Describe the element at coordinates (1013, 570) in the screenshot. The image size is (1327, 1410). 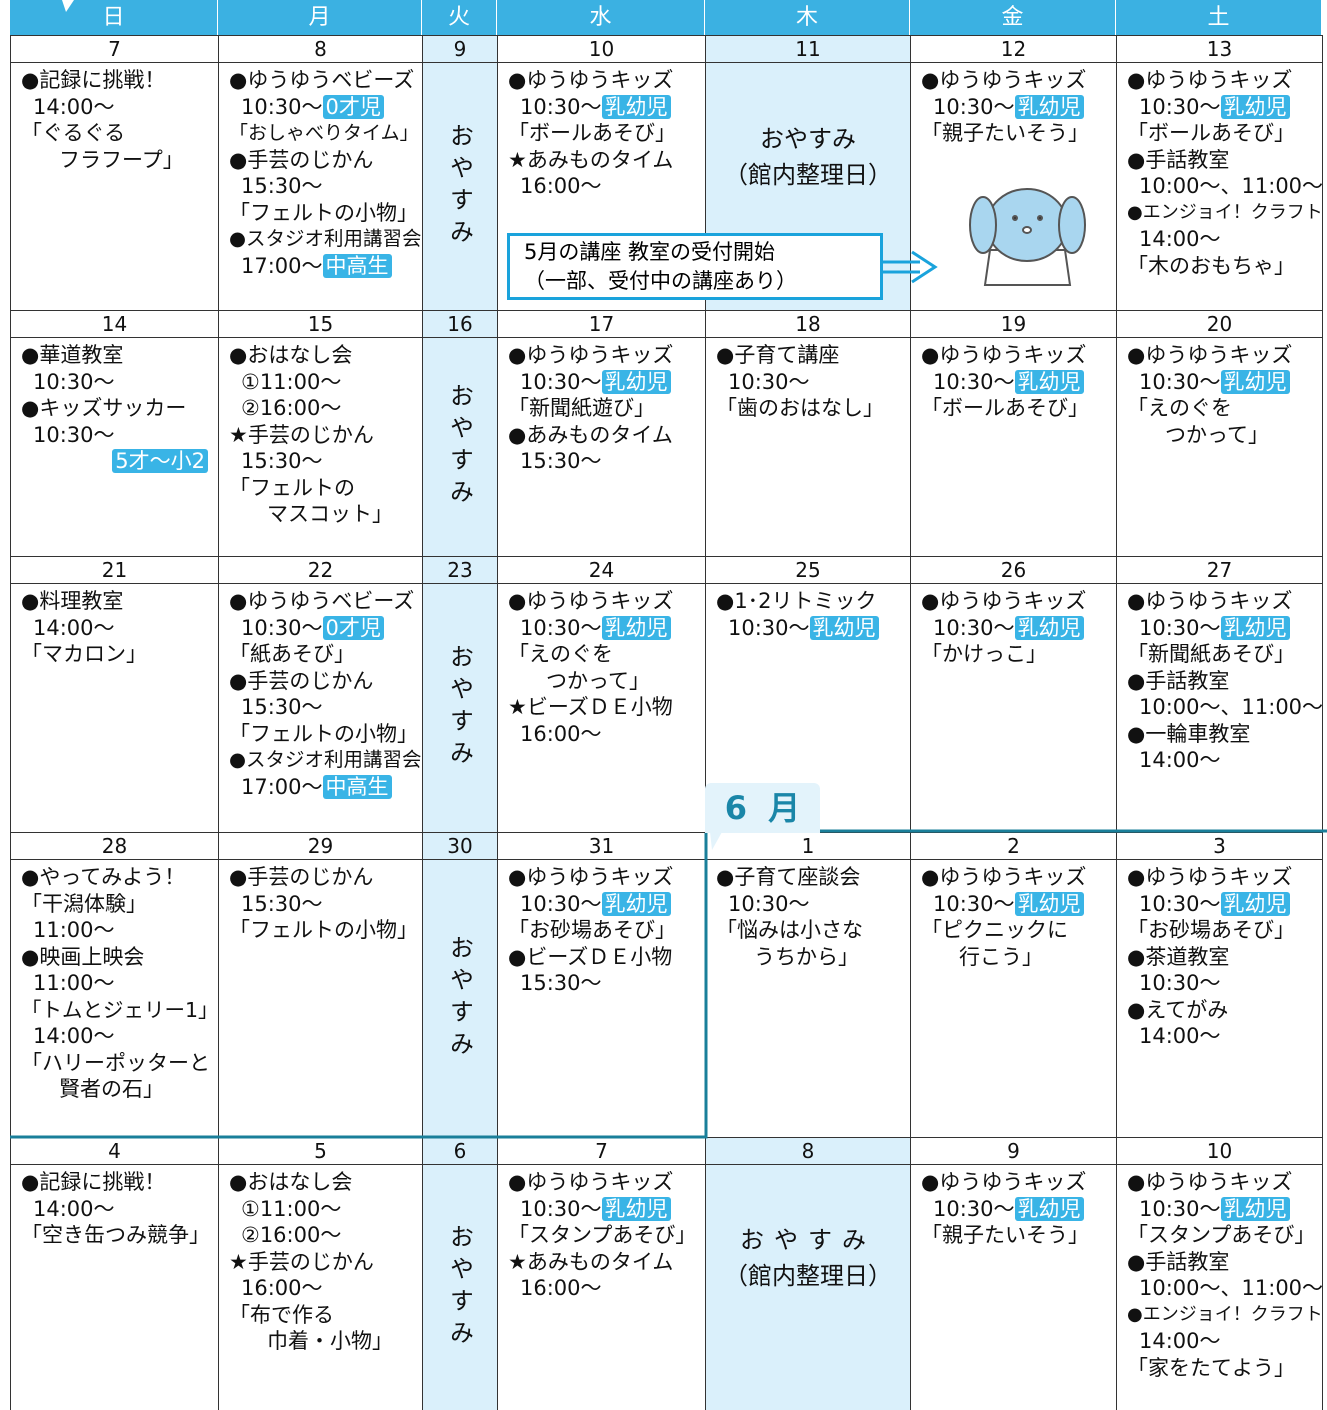
I see `date-cell: 26` at that location.